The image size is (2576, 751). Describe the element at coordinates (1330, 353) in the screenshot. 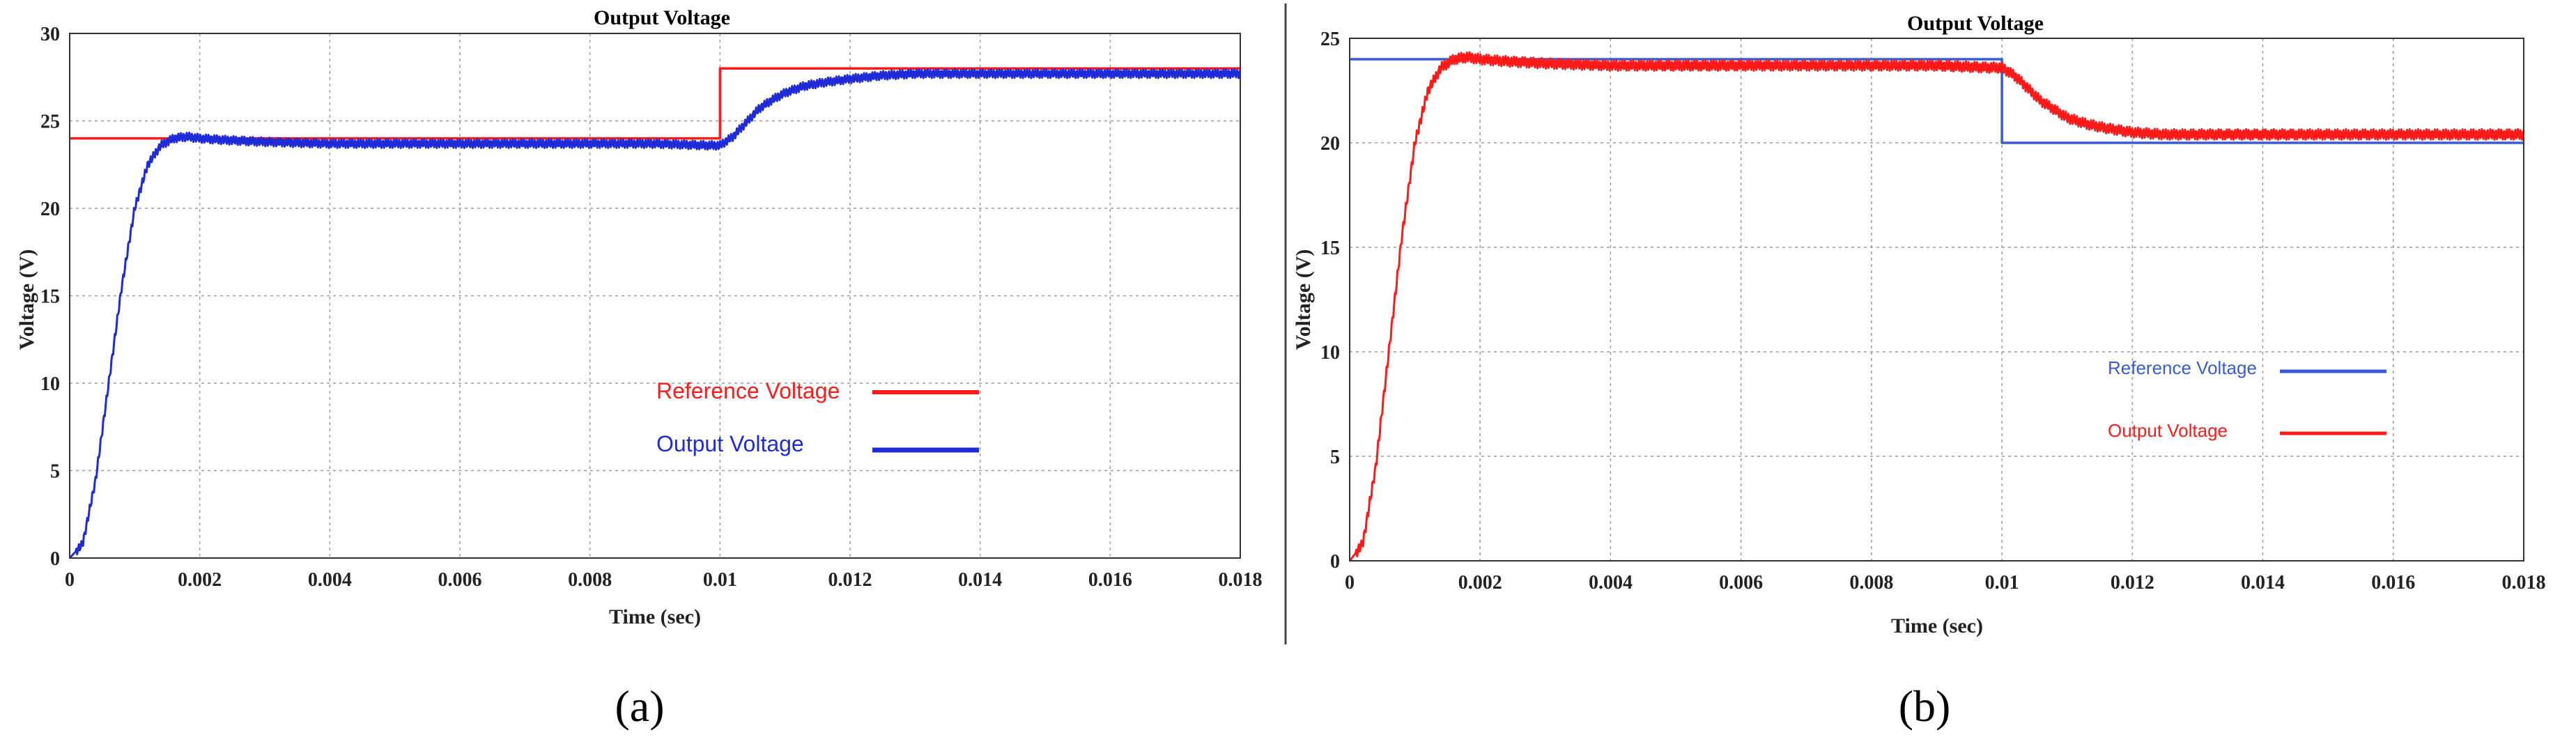

I see `chart-b-y-tick-label: 10` at that location.